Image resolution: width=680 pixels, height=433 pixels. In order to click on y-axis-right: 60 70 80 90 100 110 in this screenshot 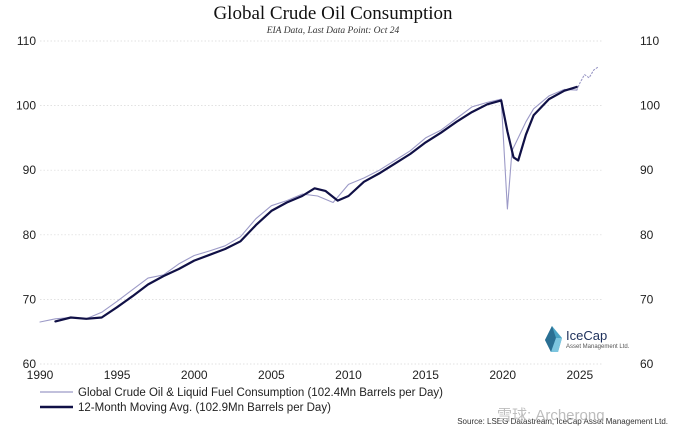, I will do `click(650, 202)`.